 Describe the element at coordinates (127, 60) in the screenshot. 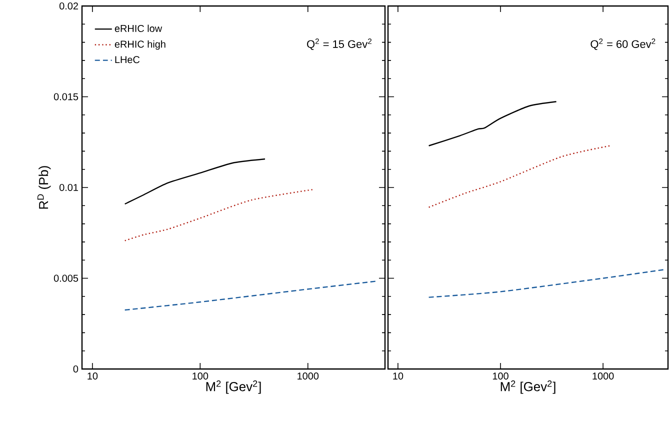

I see `legend-label: LHeC` at that location.